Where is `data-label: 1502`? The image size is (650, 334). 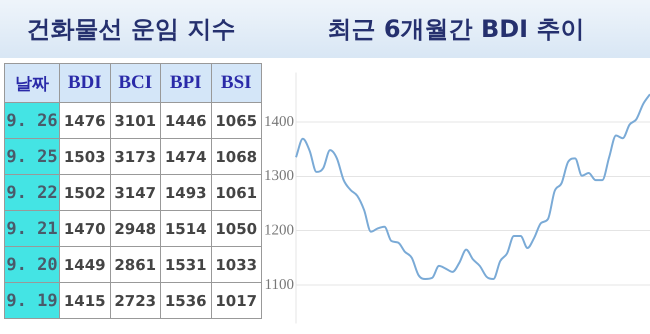 data-label: 1502 is located at coordinates (85, 192).